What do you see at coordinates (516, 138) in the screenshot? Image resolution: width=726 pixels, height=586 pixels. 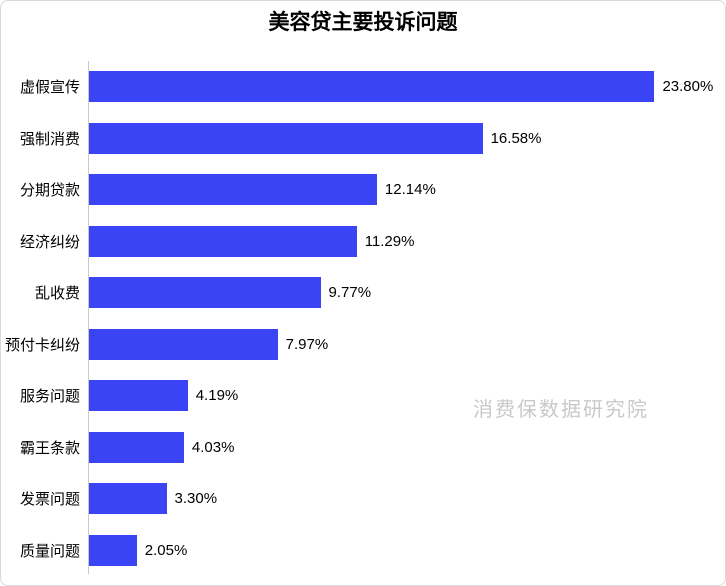 I see `value-label: 16.58%` at bounding box center [516, 138].